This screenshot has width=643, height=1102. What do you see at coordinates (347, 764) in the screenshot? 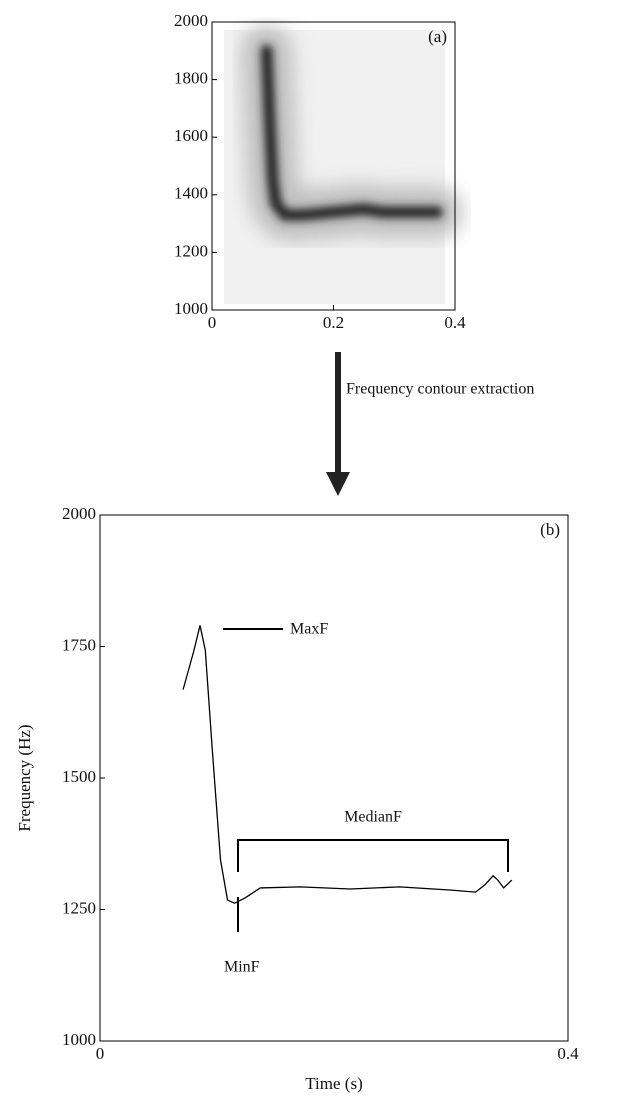
I see `contour-line` at bounding box center [347, 764].